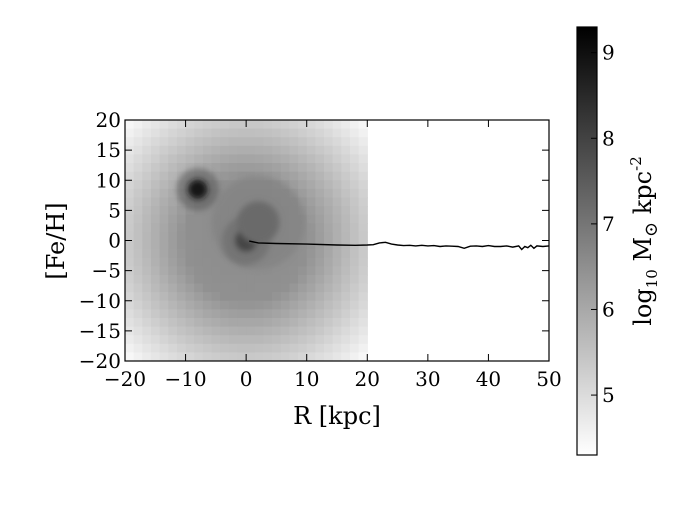 This screenshot has height=520, width=690. Describe the element at coordinates (608, 53) in the screenshot. I see `colorbar-tick-label: 9` at that location.